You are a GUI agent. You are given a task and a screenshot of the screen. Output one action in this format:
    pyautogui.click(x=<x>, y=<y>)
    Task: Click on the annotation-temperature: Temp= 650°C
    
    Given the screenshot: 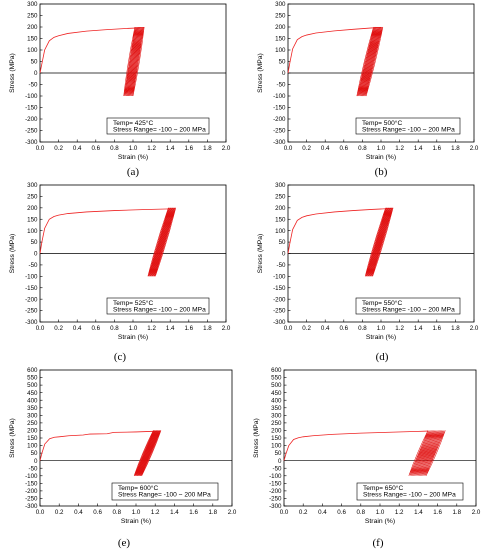 What is the action you would take?
    pyautogui.click(x=383, y=488)
    